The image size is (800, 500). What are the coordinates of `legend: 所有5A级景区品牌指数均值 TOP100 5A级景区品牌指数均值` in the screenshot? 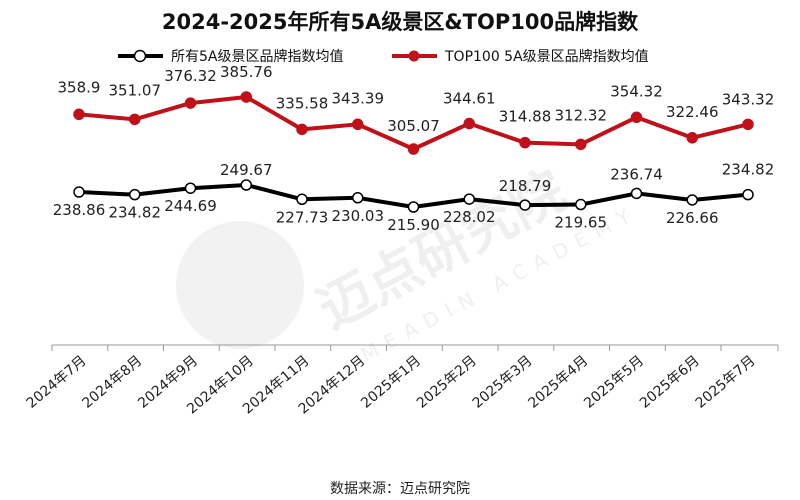 It's located at (383, 56).